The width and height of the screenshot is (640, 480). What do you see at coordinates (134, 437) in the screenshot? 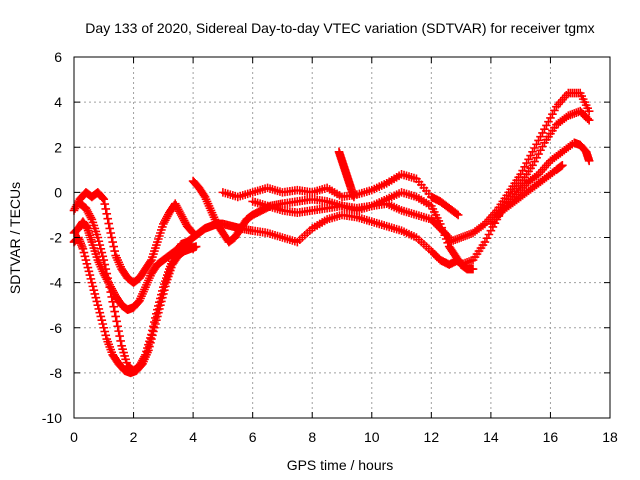
I see `x-tick-label: 2` at bounding box center [134, 437].